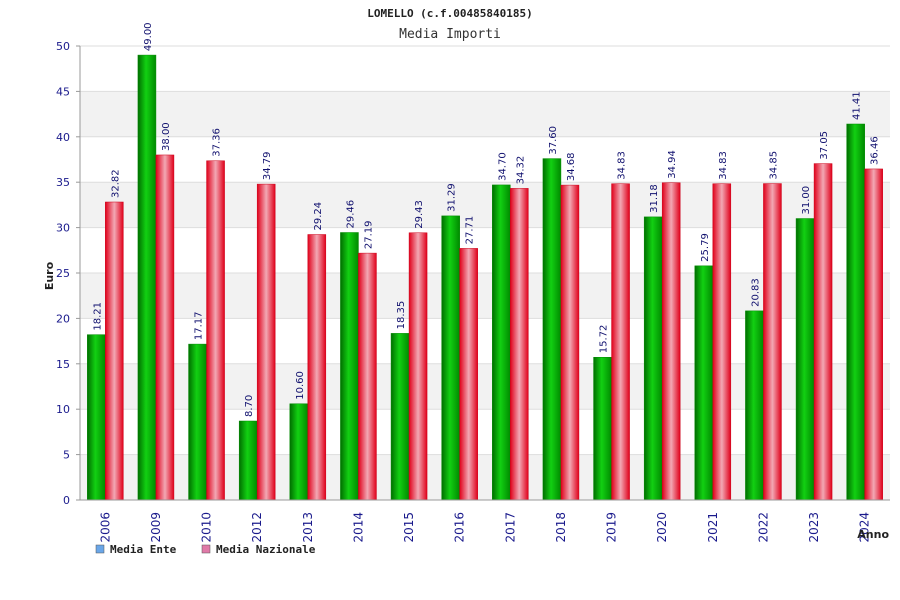  What do you see at coordinates (419, 214) in the screenshot?
I see `value-label: 29.43` at bounding box center [419, 214].